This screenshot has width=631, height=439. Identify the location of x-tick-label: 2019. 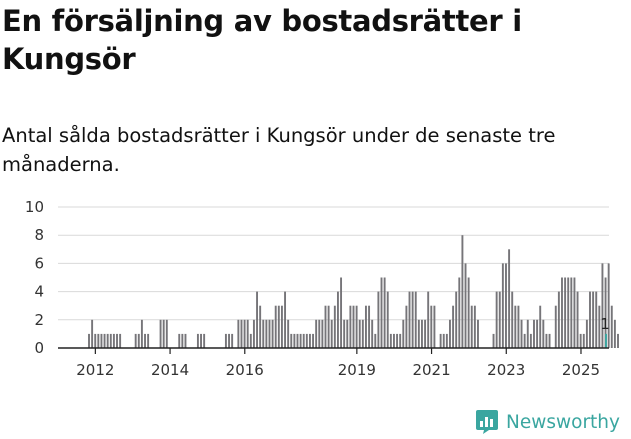
(357, 370).